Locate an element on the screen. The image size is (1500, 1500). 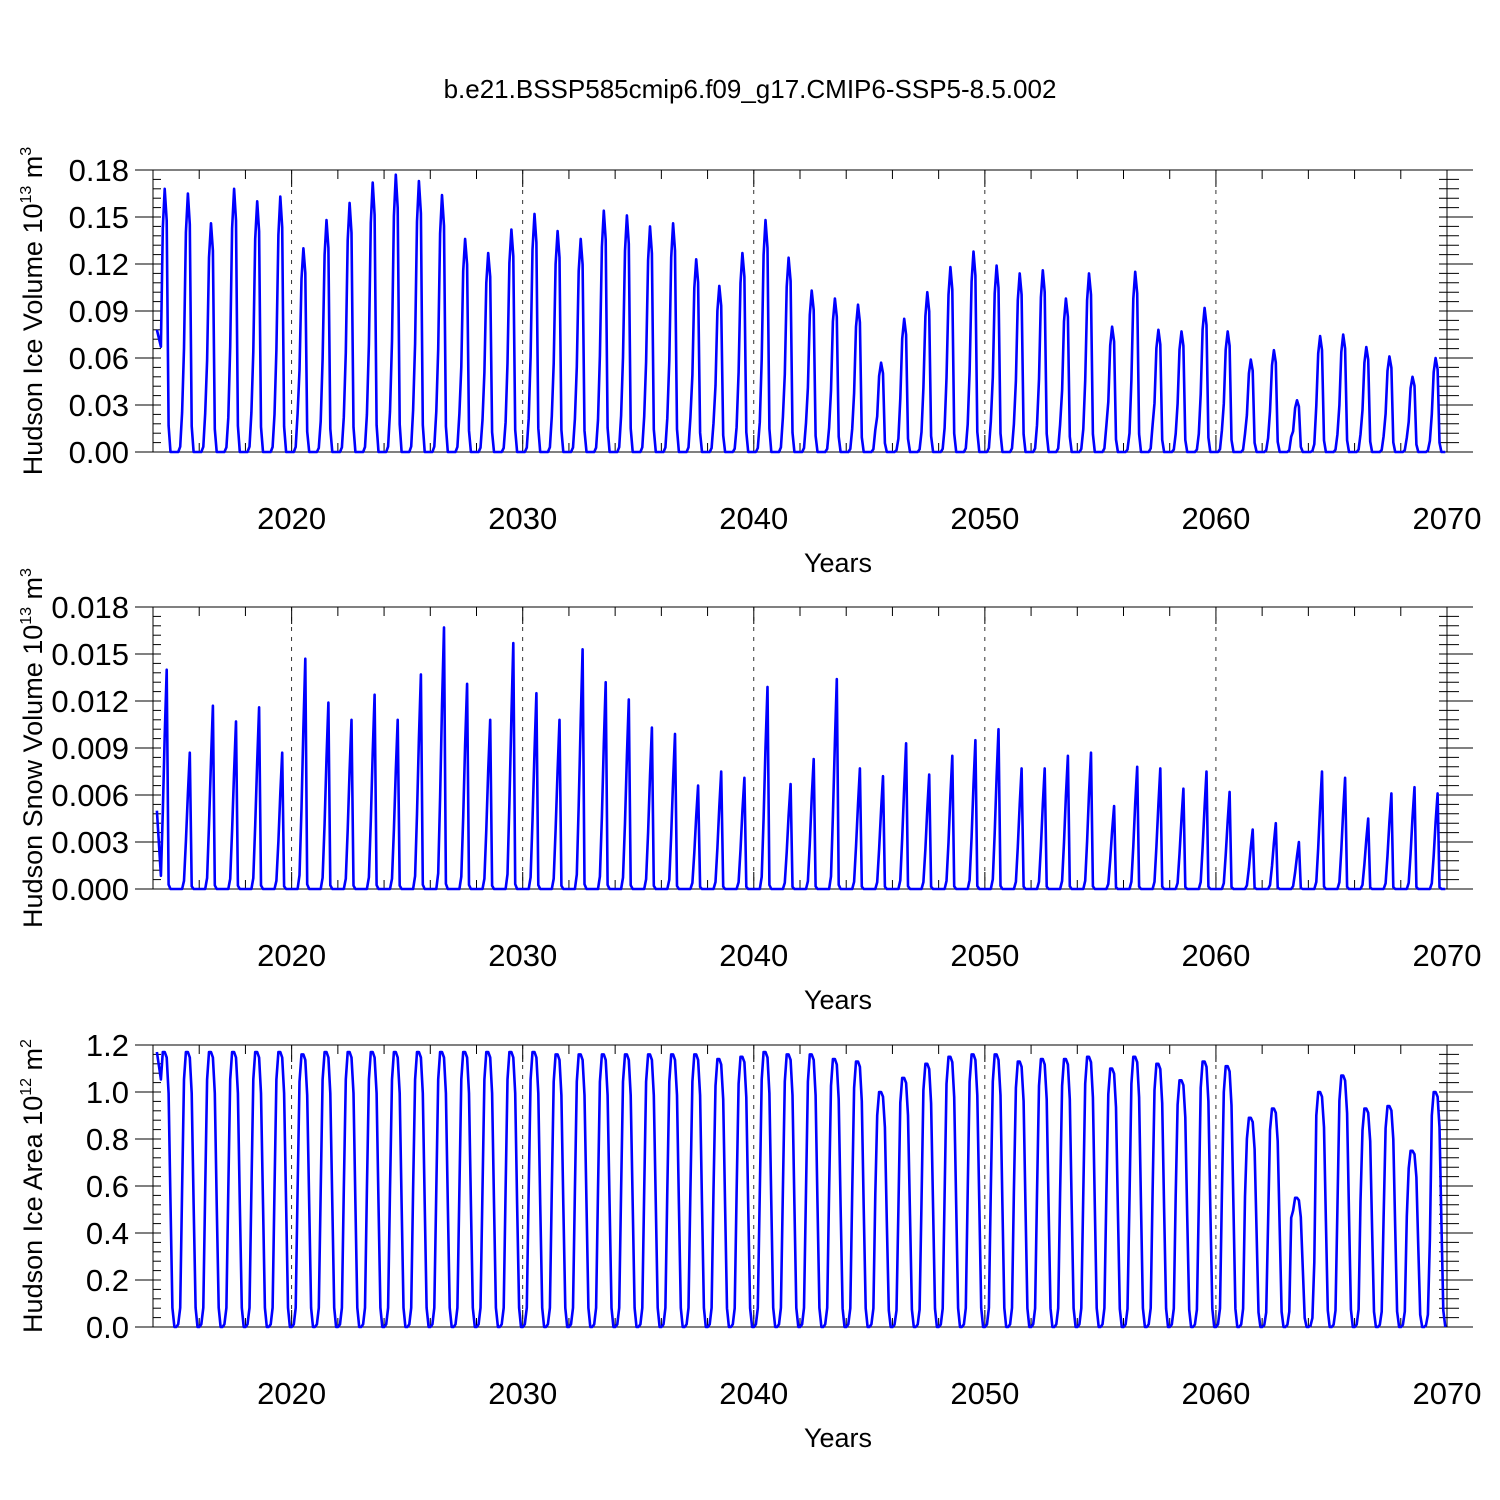
y-tick-label: 0.6 is located at coordinates (107, 1186).